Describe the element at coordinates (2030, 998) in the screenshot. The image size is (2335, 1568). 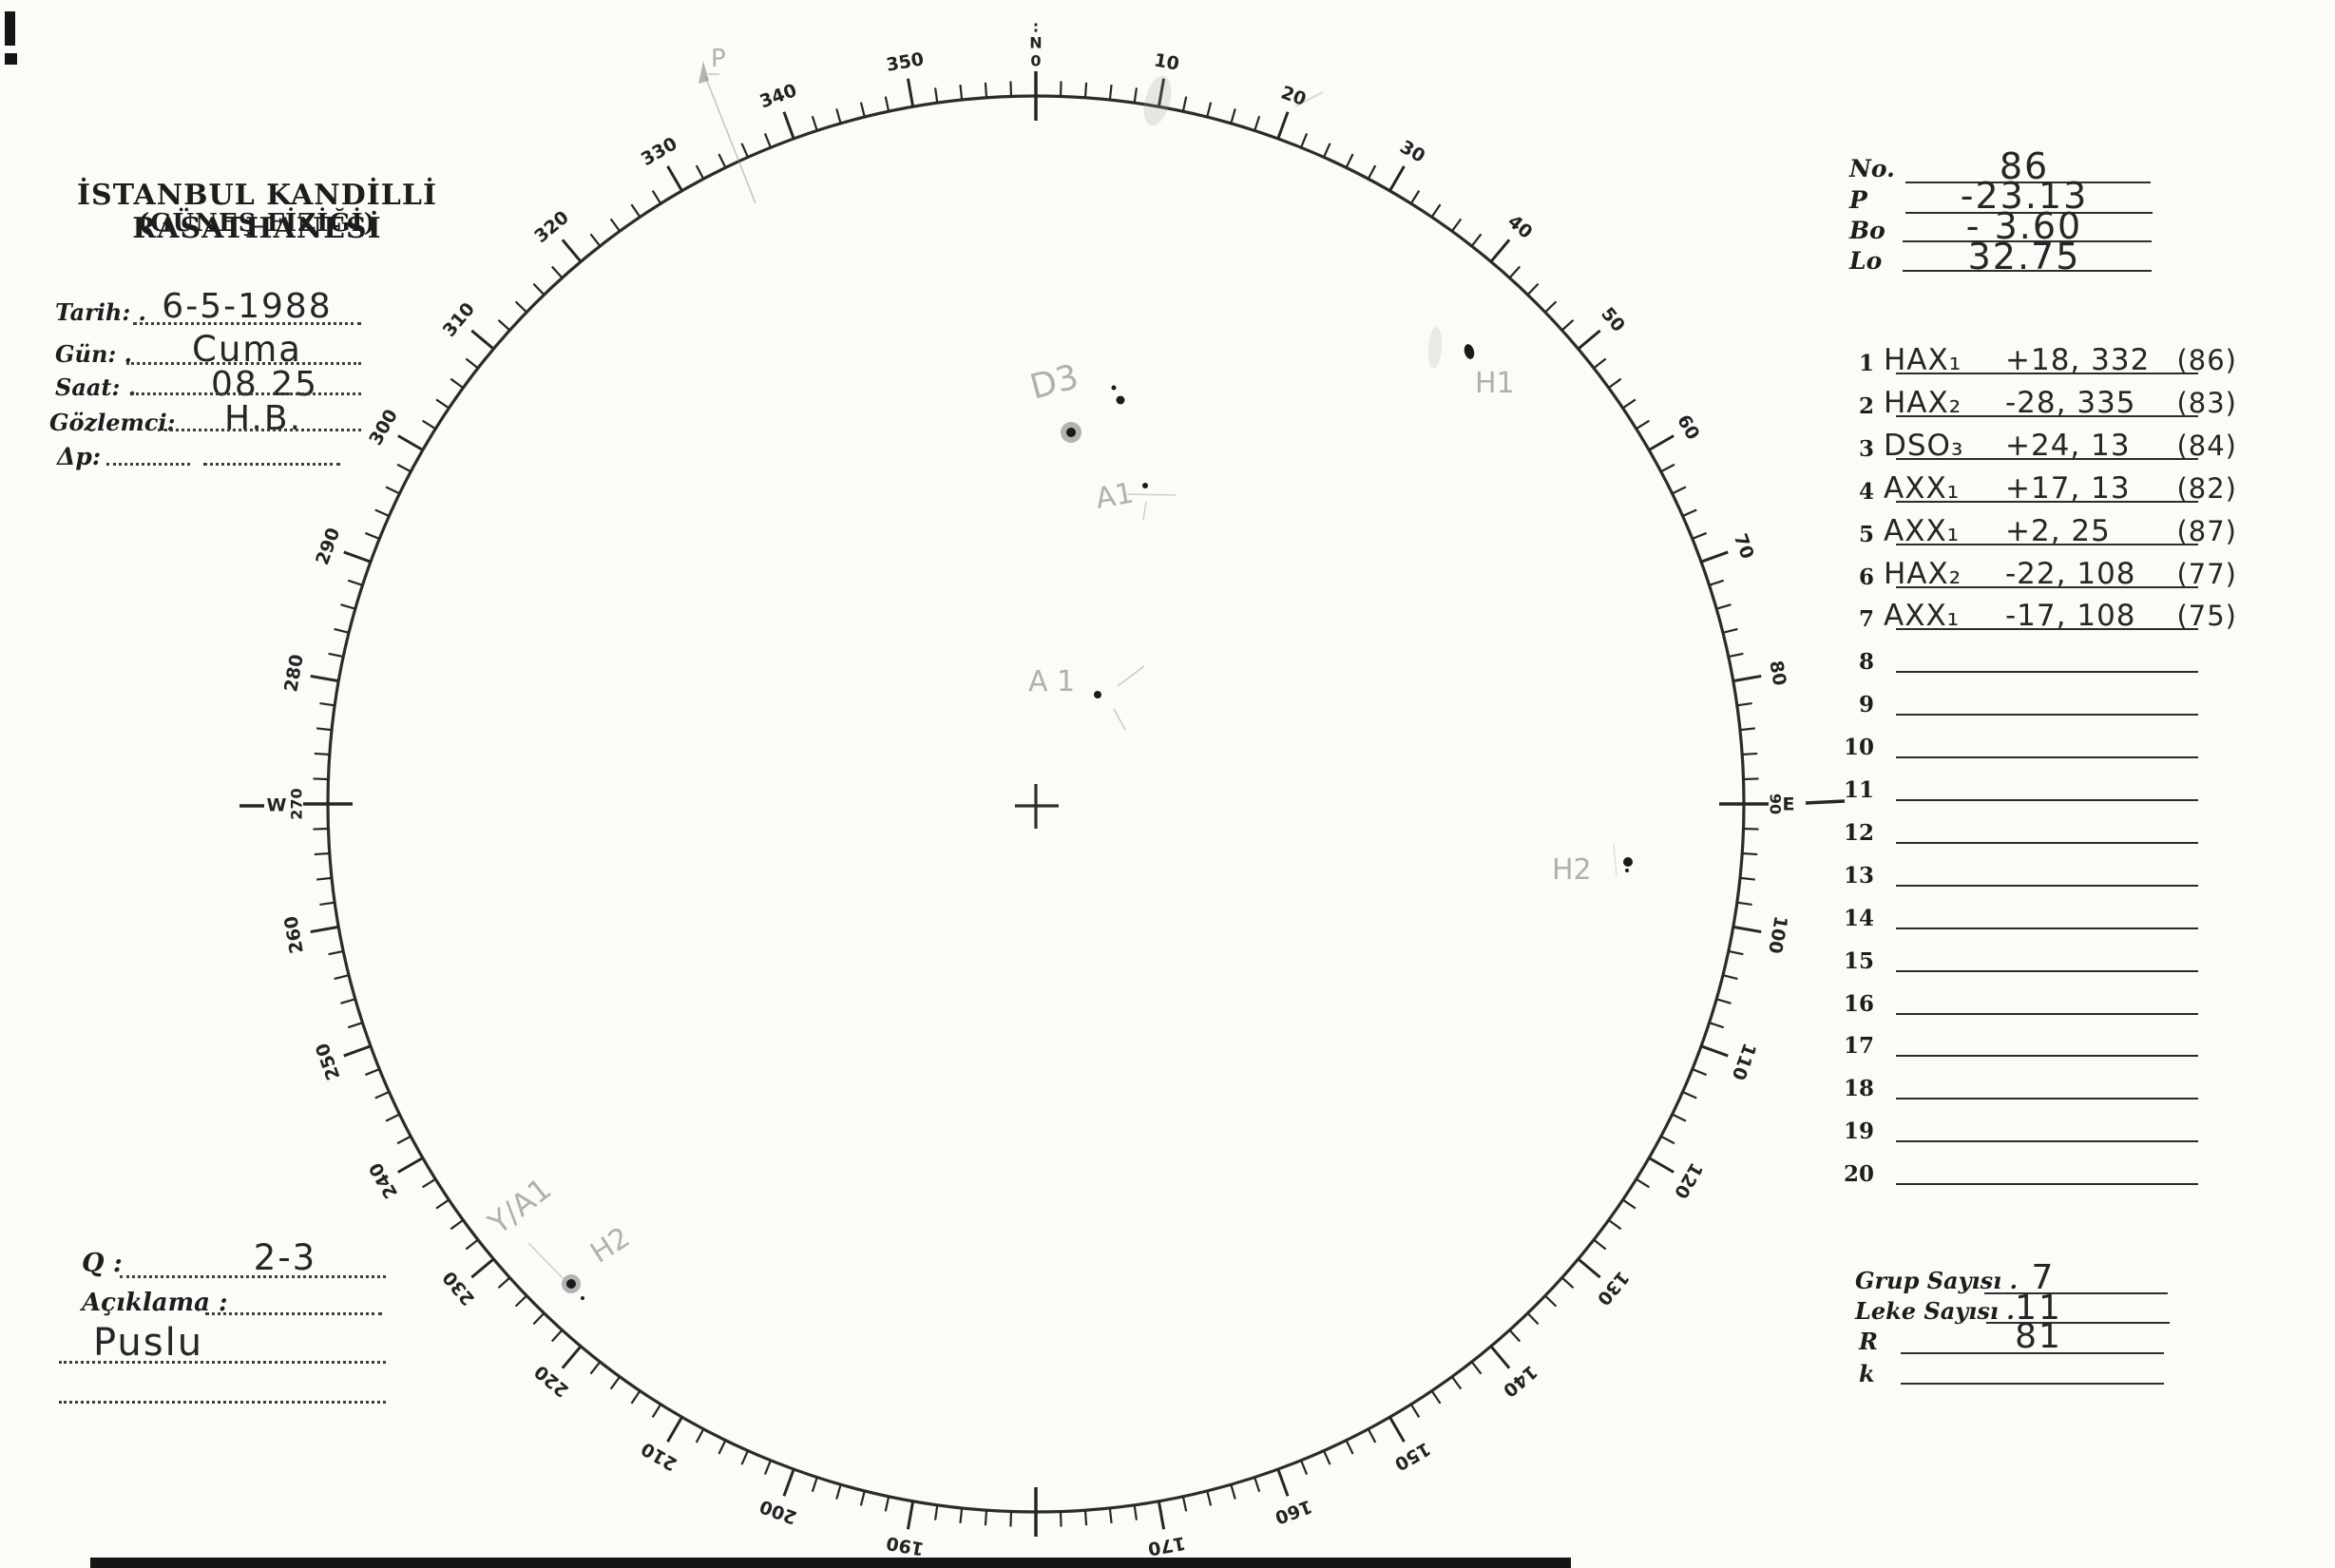
I see `obs-row: 16` at that location.